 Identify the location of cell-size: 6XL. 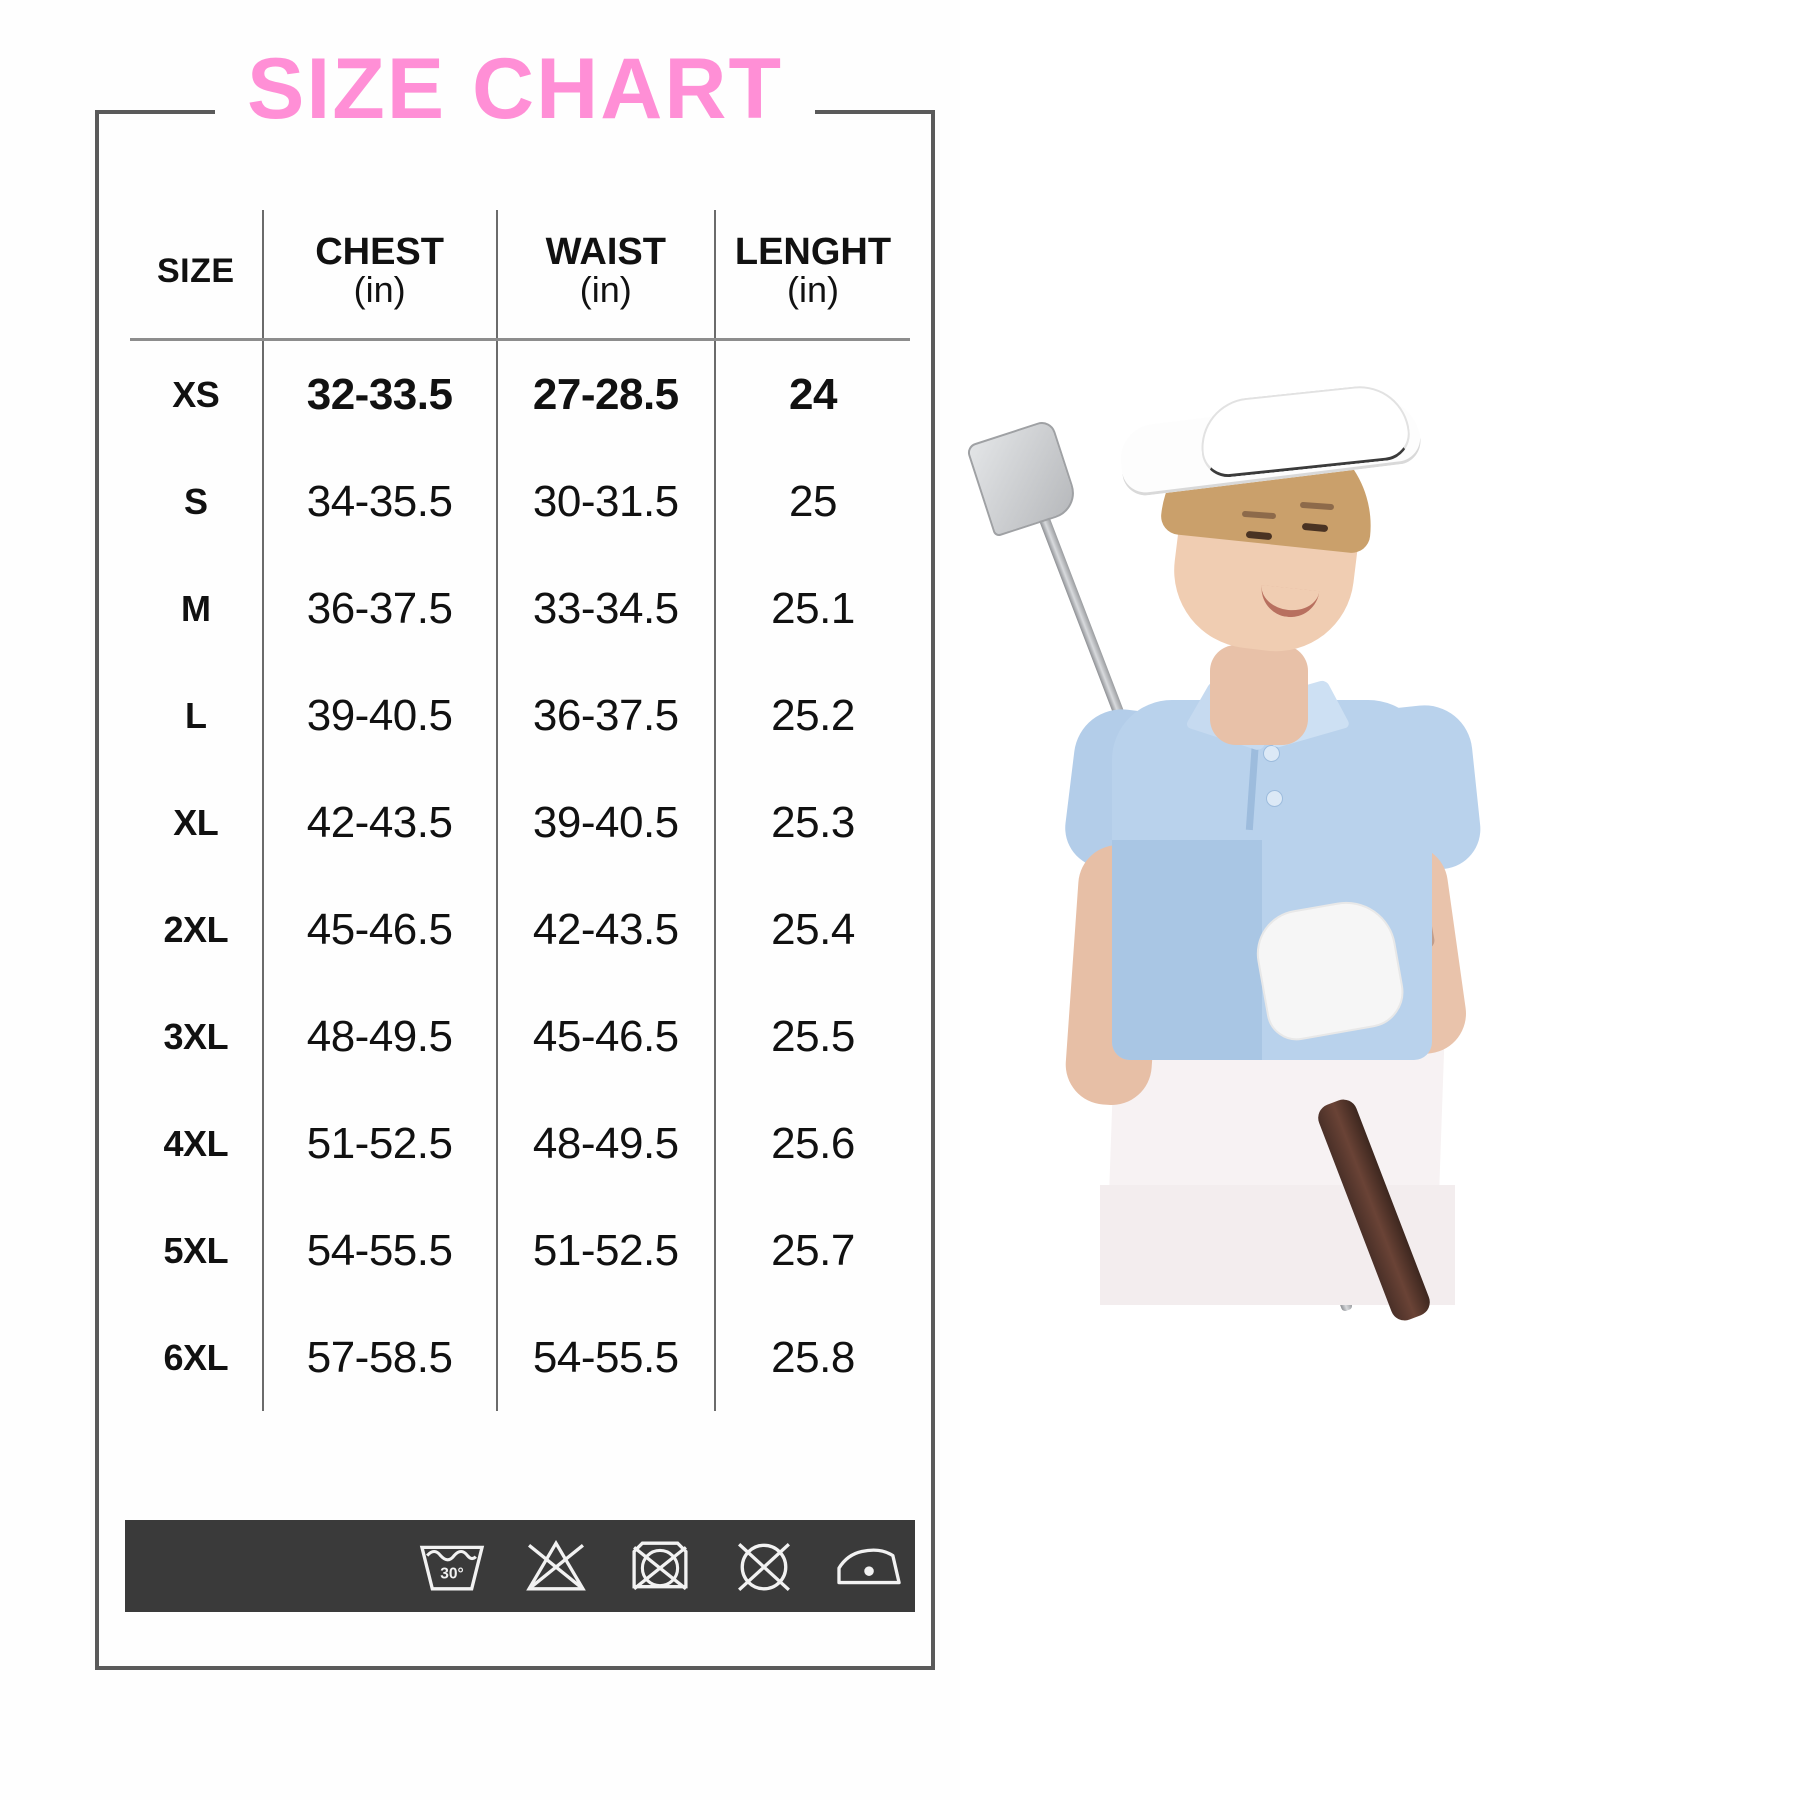
(196, 1357).